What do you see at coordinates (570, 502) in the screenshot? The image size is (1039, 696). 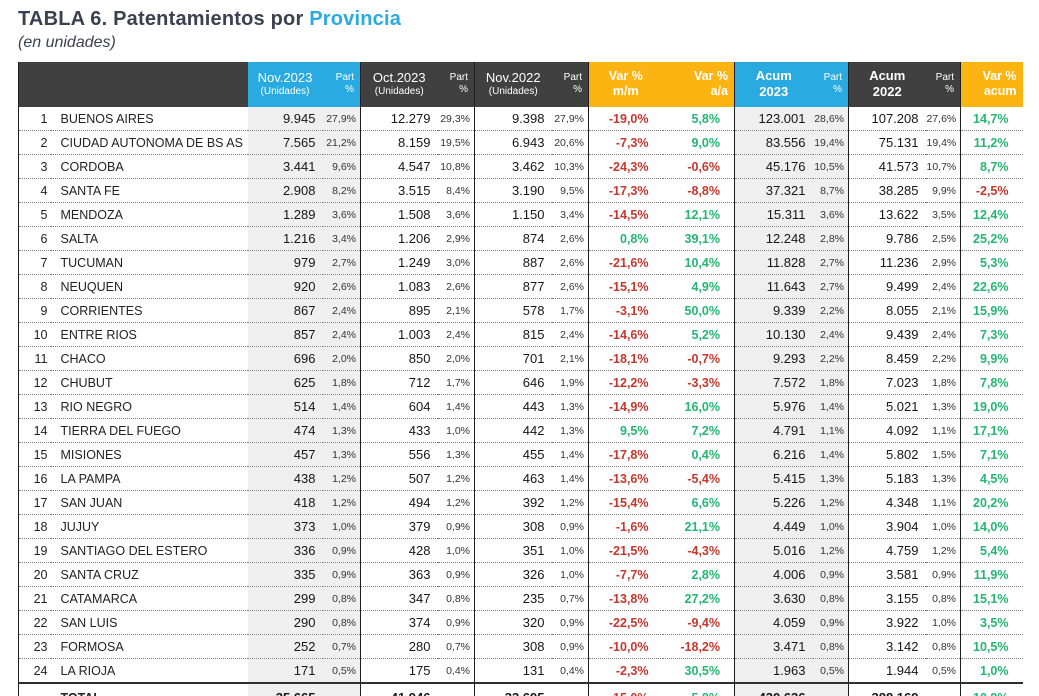 I see `nov2022-part: 1,2%` at bounding box center [570, 502].